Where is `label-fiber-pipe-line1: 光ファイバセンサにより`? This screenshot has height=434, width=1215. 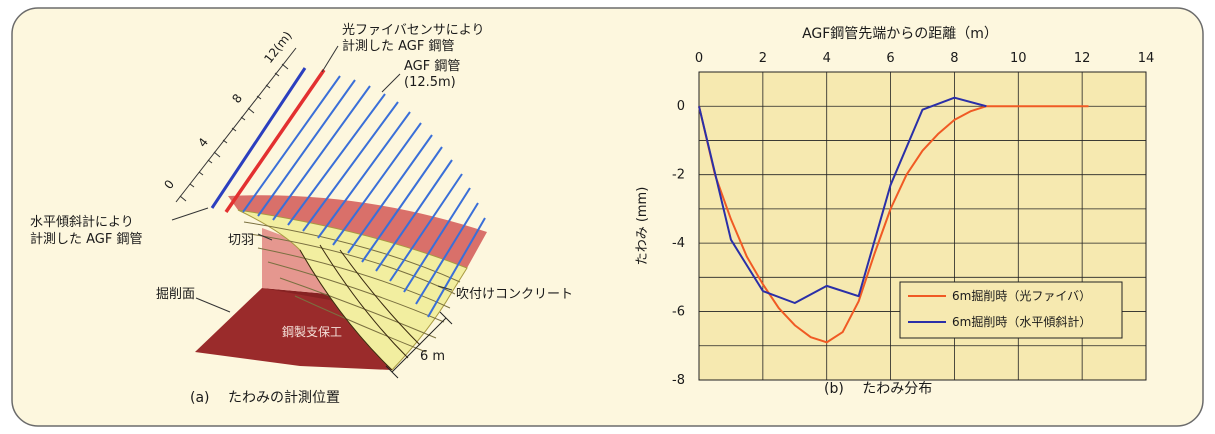
label-fiber-pipe-line1: 光ファイバセンサにより is located at coordinates (413, 30).